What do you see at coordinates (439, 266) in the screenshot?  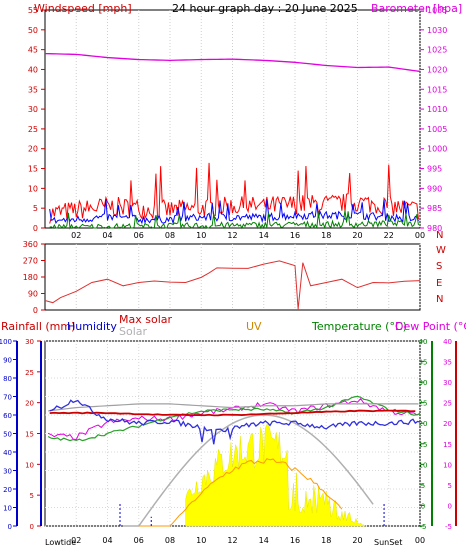 I see `dir-compass-label: S` at bounding box center [439, 266].